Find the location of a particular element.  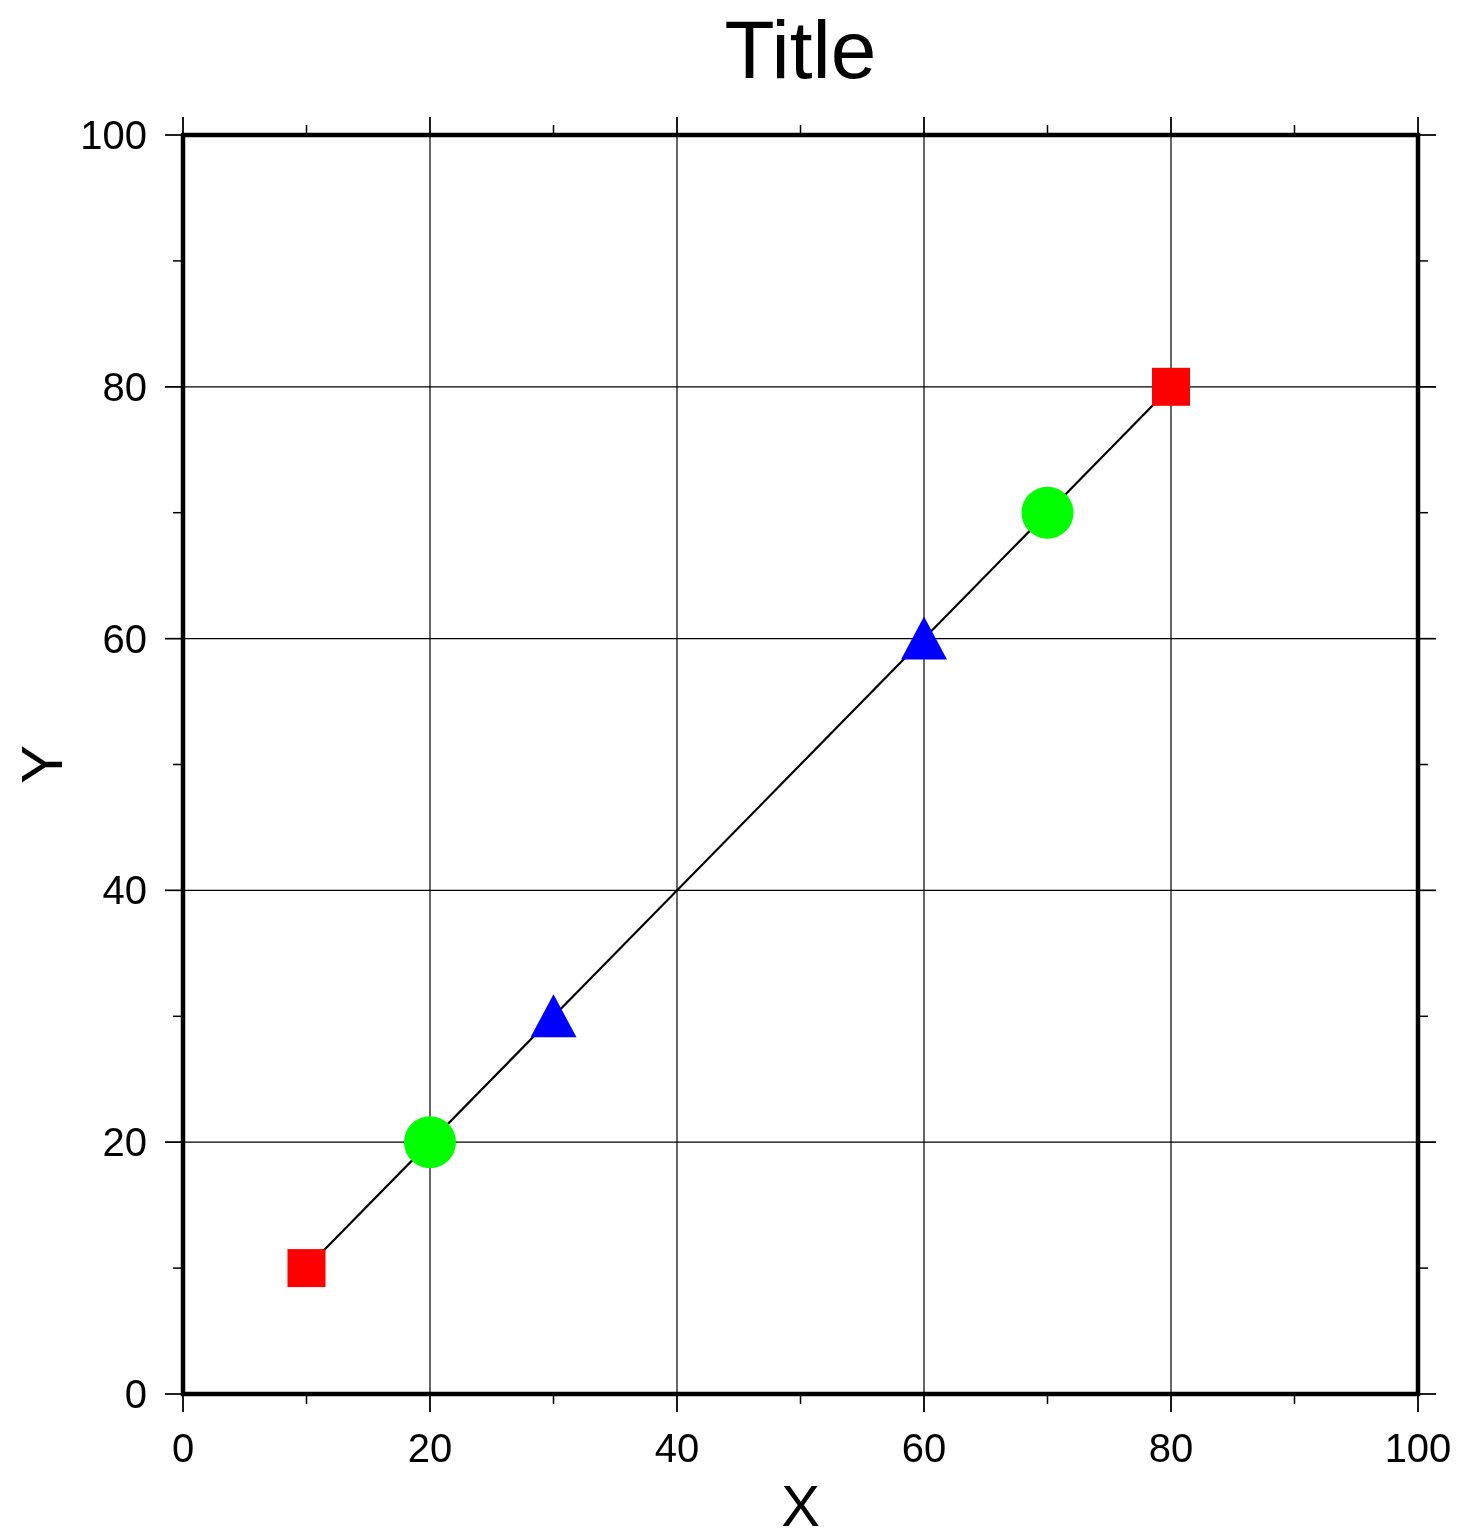

x-tick-label: 80 is located at coordinates (1171, 1448).